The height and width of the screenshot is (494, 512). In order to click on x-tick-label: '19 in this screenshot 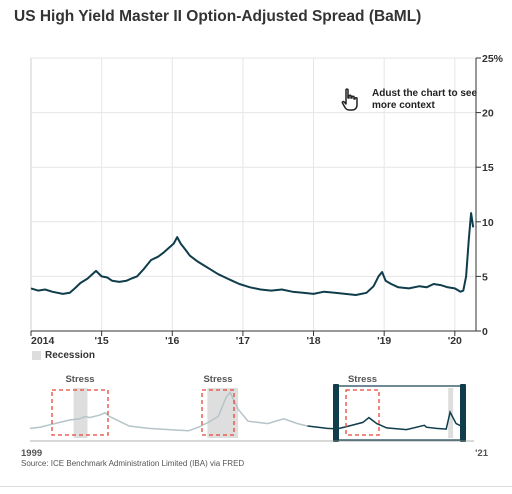, I will do `click(384, 341)`.